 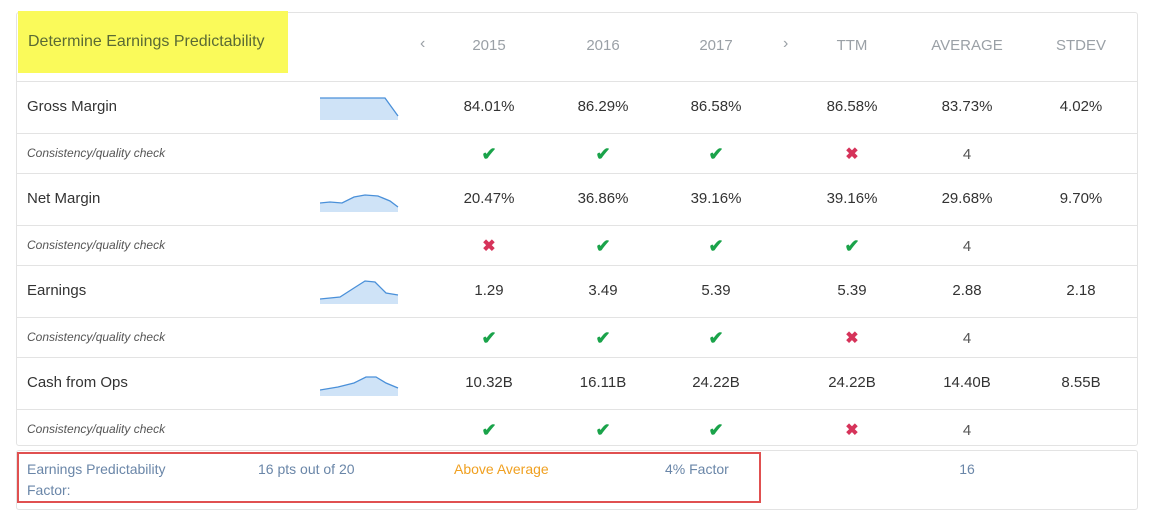 What do you see at coordinates (1081, 106) in the screenshot?
I see `value-stdev: 4.02%` at bounding box center [1081, 106].